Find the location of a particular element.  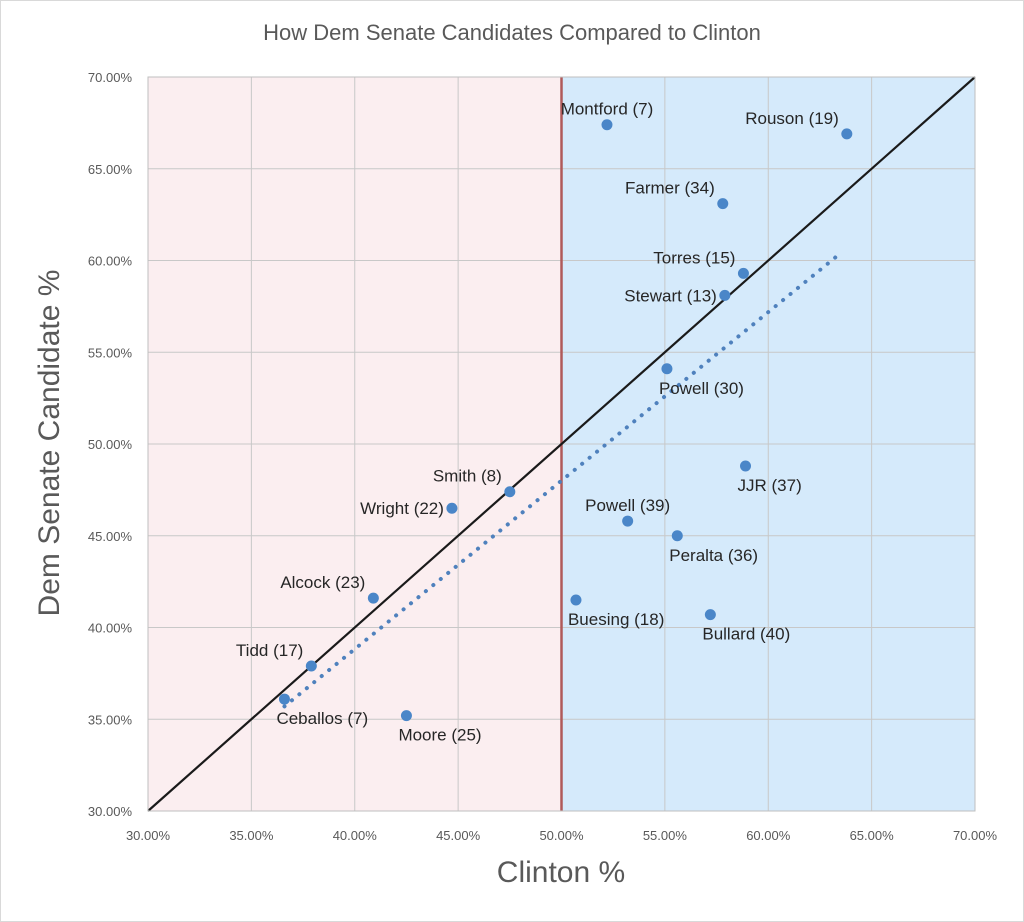

x-tick-label: 70.00% is located at coordinates (975, 835).